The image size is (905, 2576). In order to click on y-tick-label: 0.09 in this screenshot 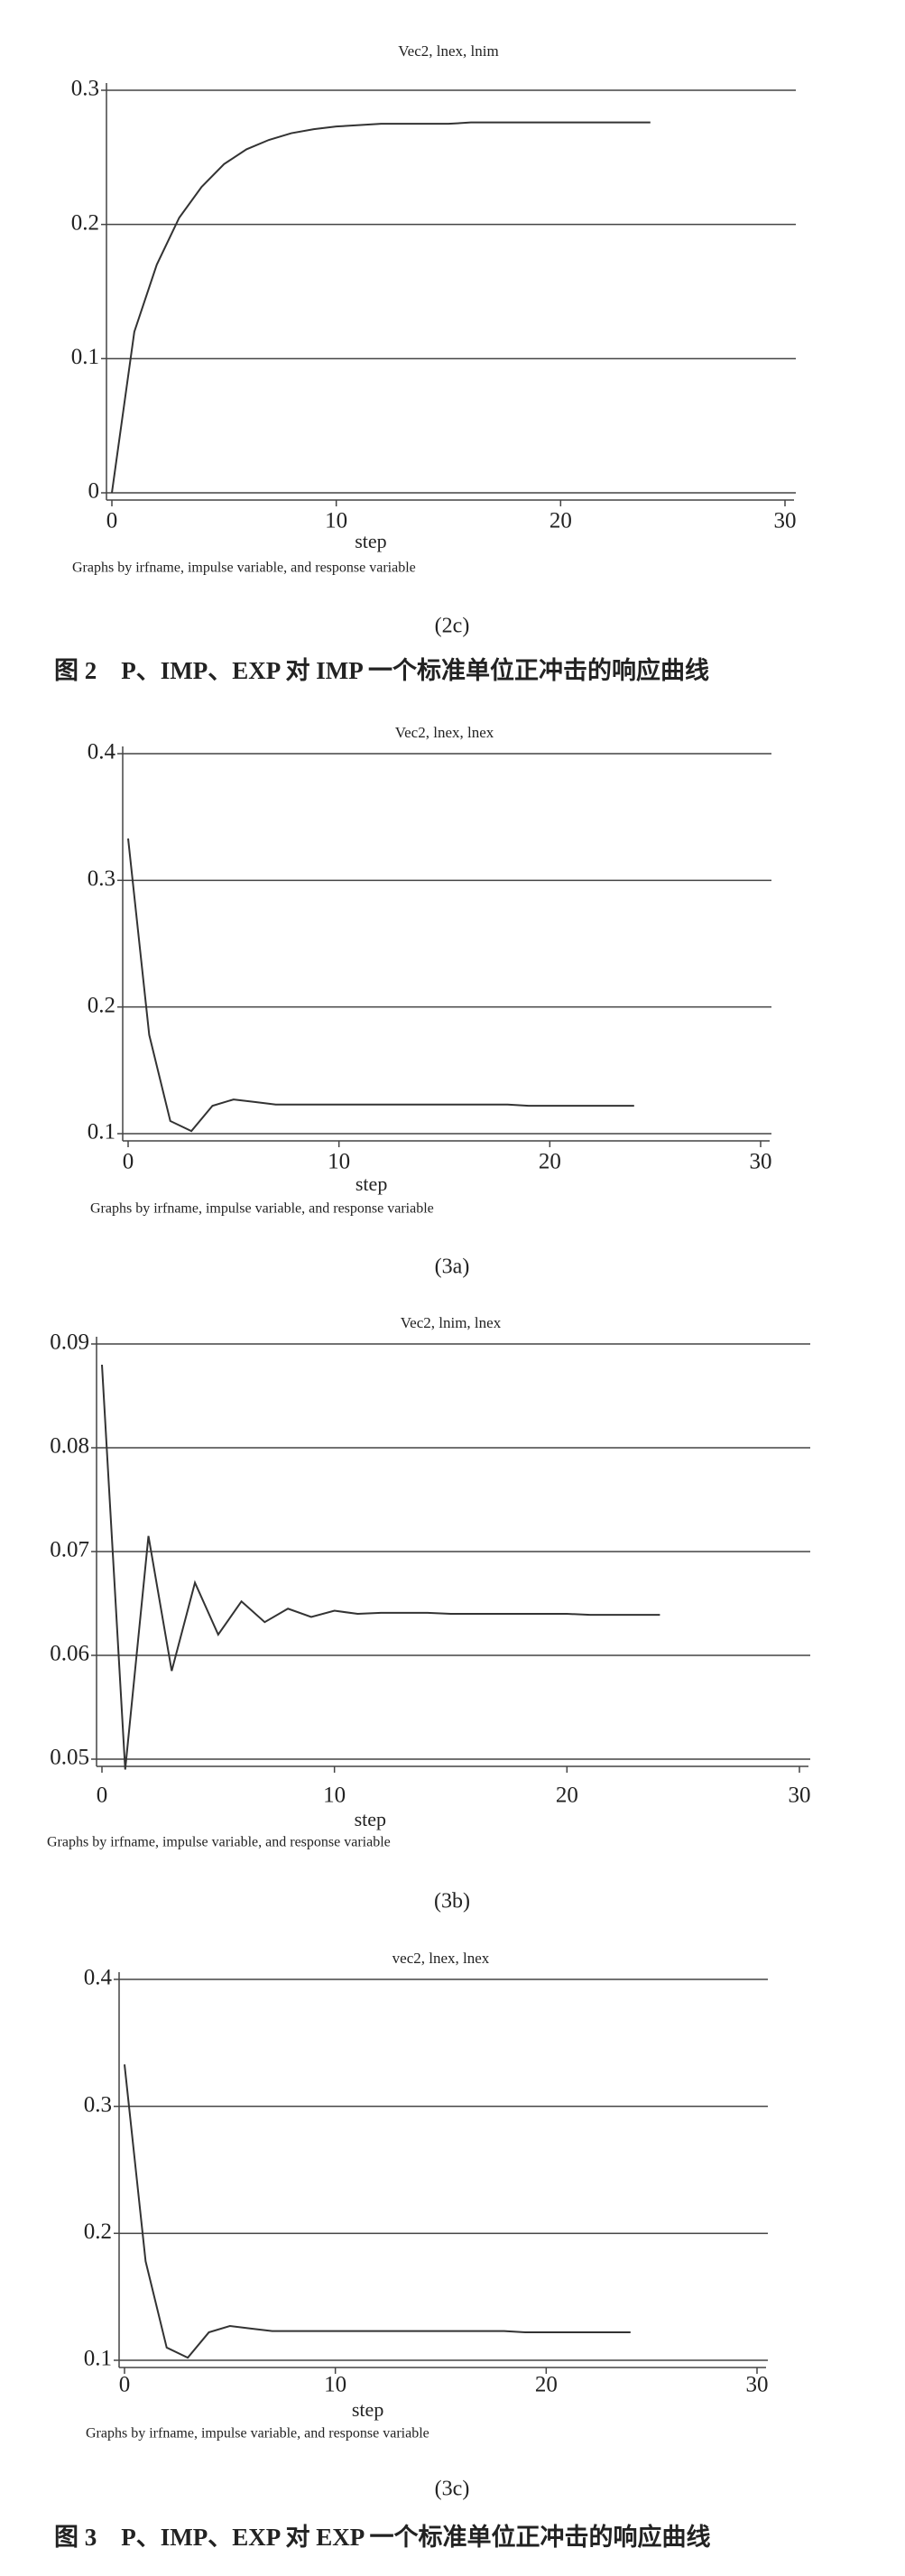, I will do `click(69, 1342)`.